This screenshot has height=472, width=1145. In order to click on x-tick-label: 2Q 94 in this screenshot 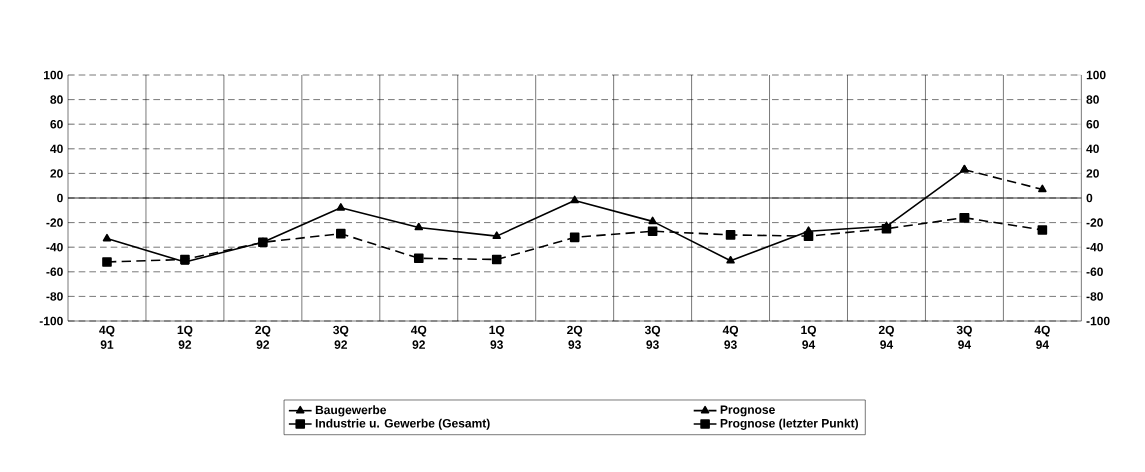, I will do `click(886, 337)`.